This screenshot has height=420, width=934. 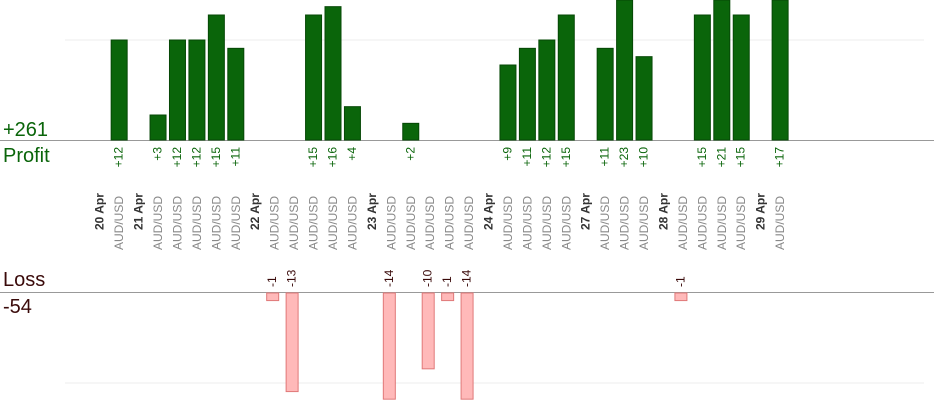 I want to click on date-tick-label: 21 Apr, so click(x=139, y=211).